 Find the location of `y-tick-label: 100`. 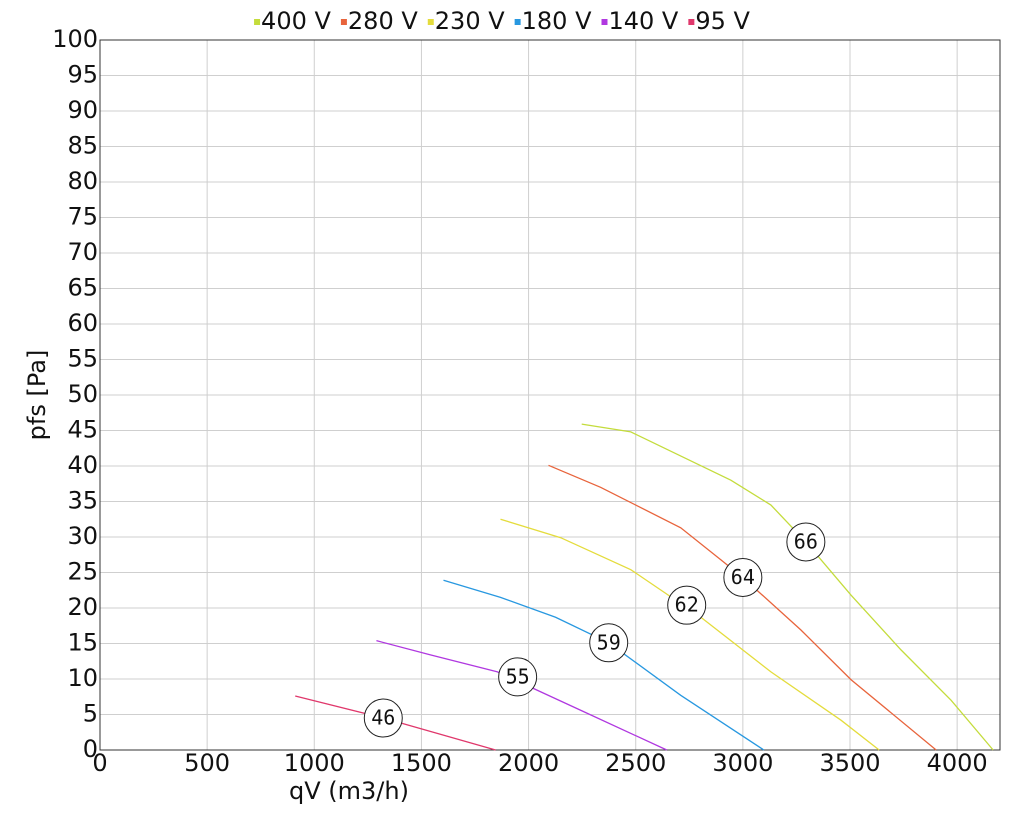

y-tick-label: 100 is located at coordinates (75, 39).